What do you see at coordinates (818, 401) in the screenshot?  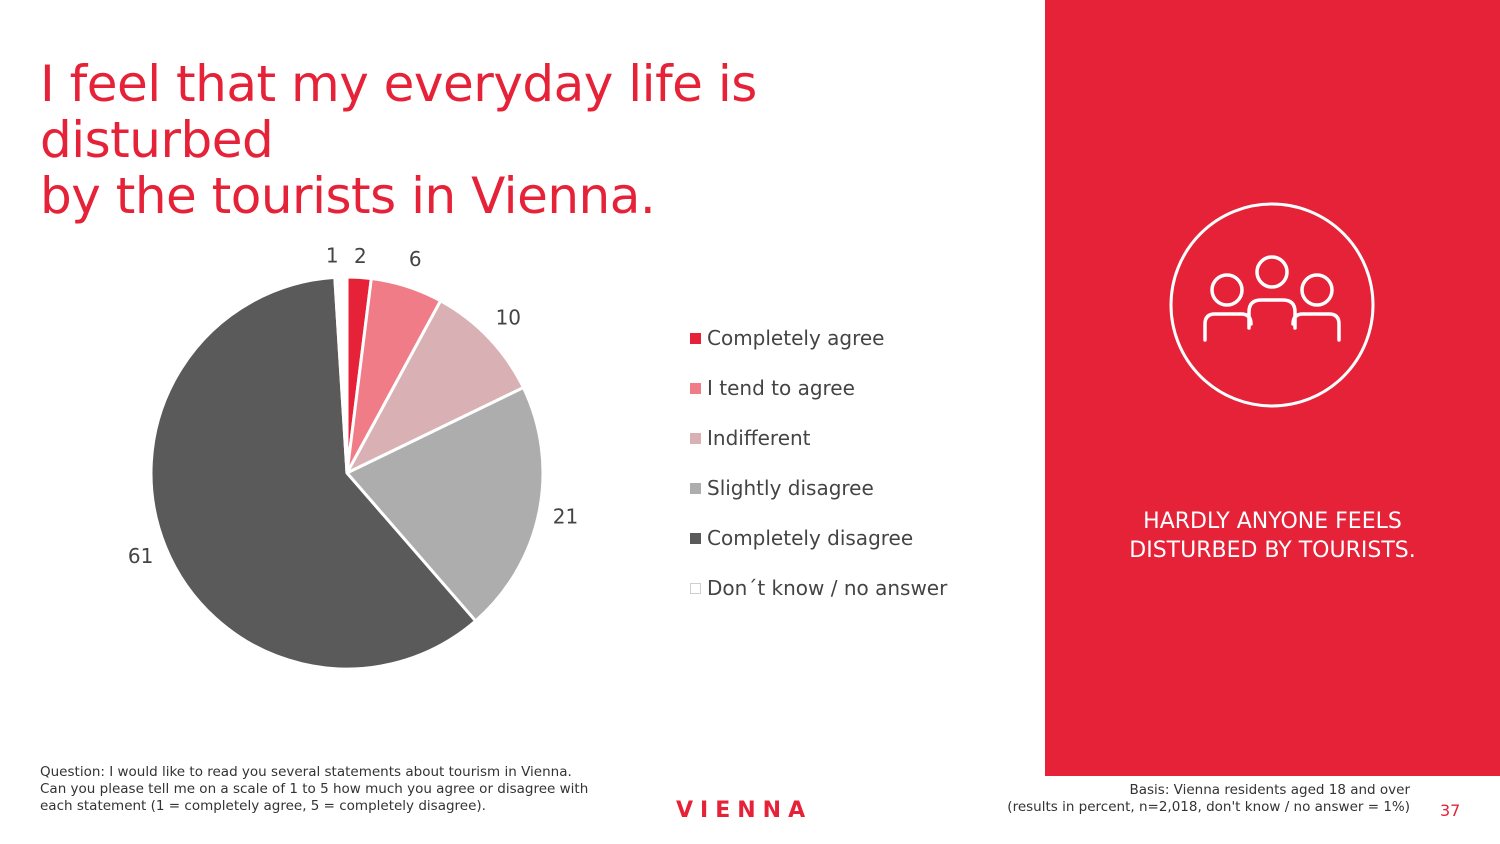 I see `legend-item: I tend to agree` at bounding box center [818, 401].